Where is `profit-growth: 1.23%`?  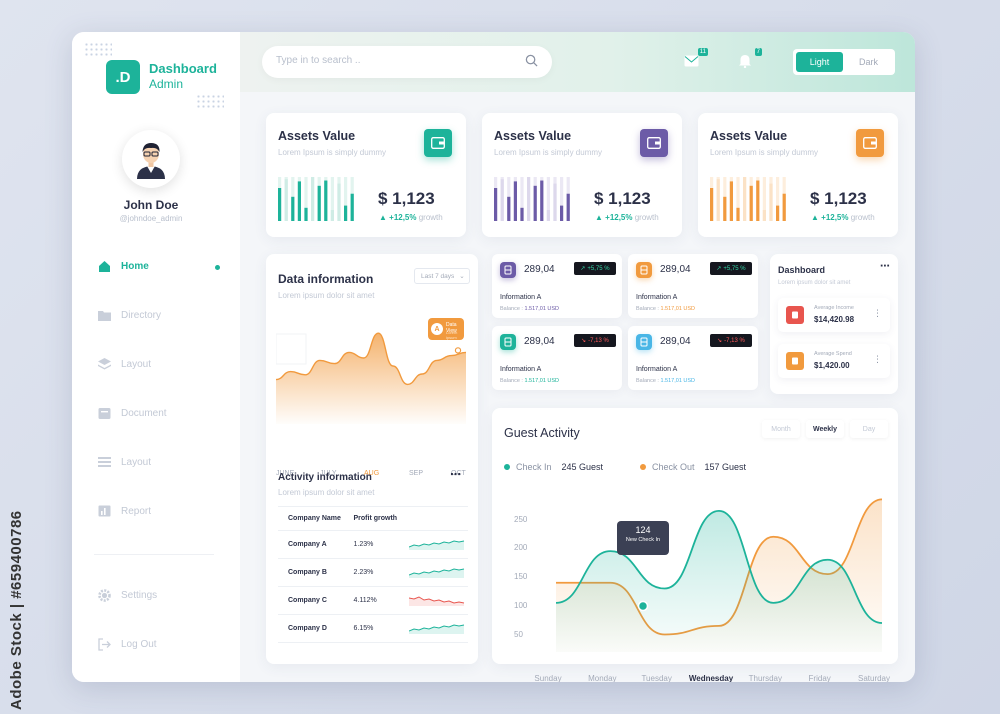
profit-growth: 1.23% is located at coordinates (371, 544).